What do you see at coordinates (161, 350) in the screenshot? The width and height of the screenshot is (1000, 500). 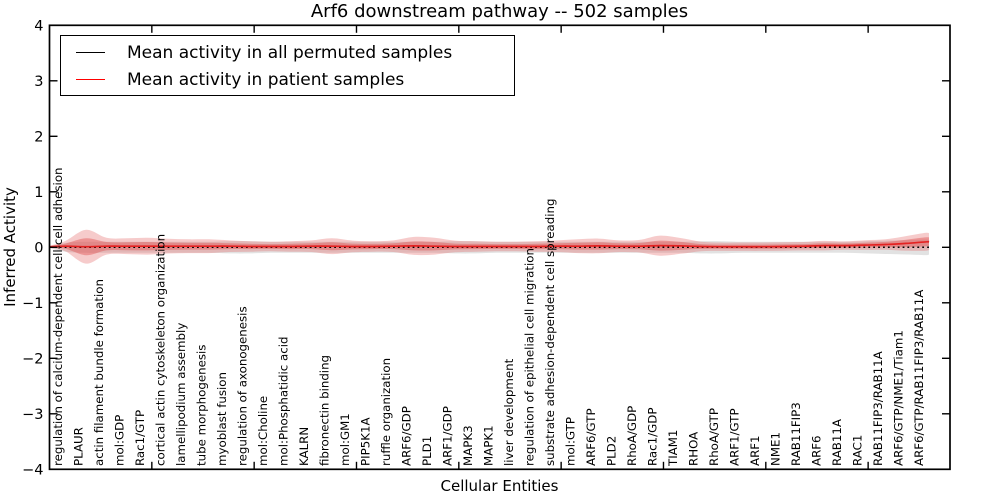 I see `x-tick-label: cortical actin cytoskeleton organization` at bounding box center [161, 350].